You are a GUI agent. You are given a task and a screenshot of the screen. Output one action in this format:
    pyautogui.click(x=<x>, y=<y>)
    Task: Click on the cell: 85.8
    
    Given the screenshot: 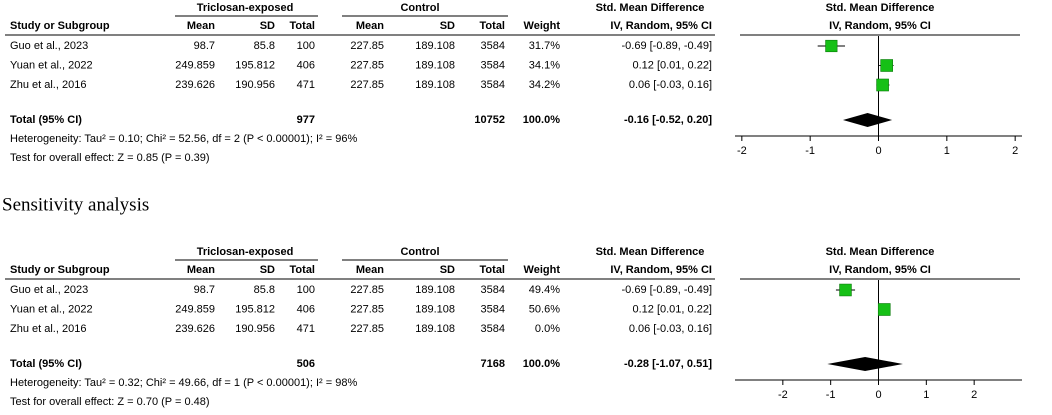 What is the action you would take?
    pyautogui.click(x=264, y=46)
    